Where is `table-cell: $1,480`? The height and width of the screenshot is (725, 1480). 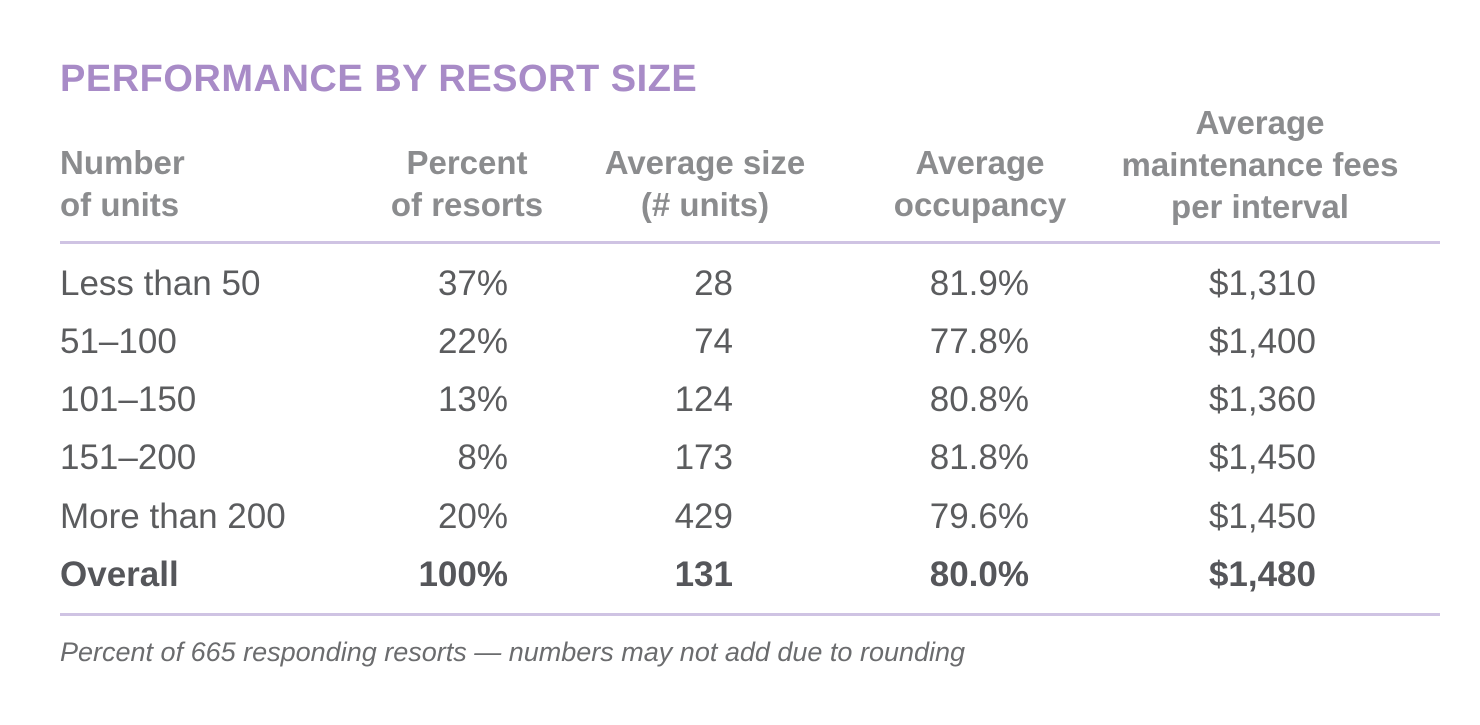
table-cell: $1,480 is located at coordinates (1262, 574).